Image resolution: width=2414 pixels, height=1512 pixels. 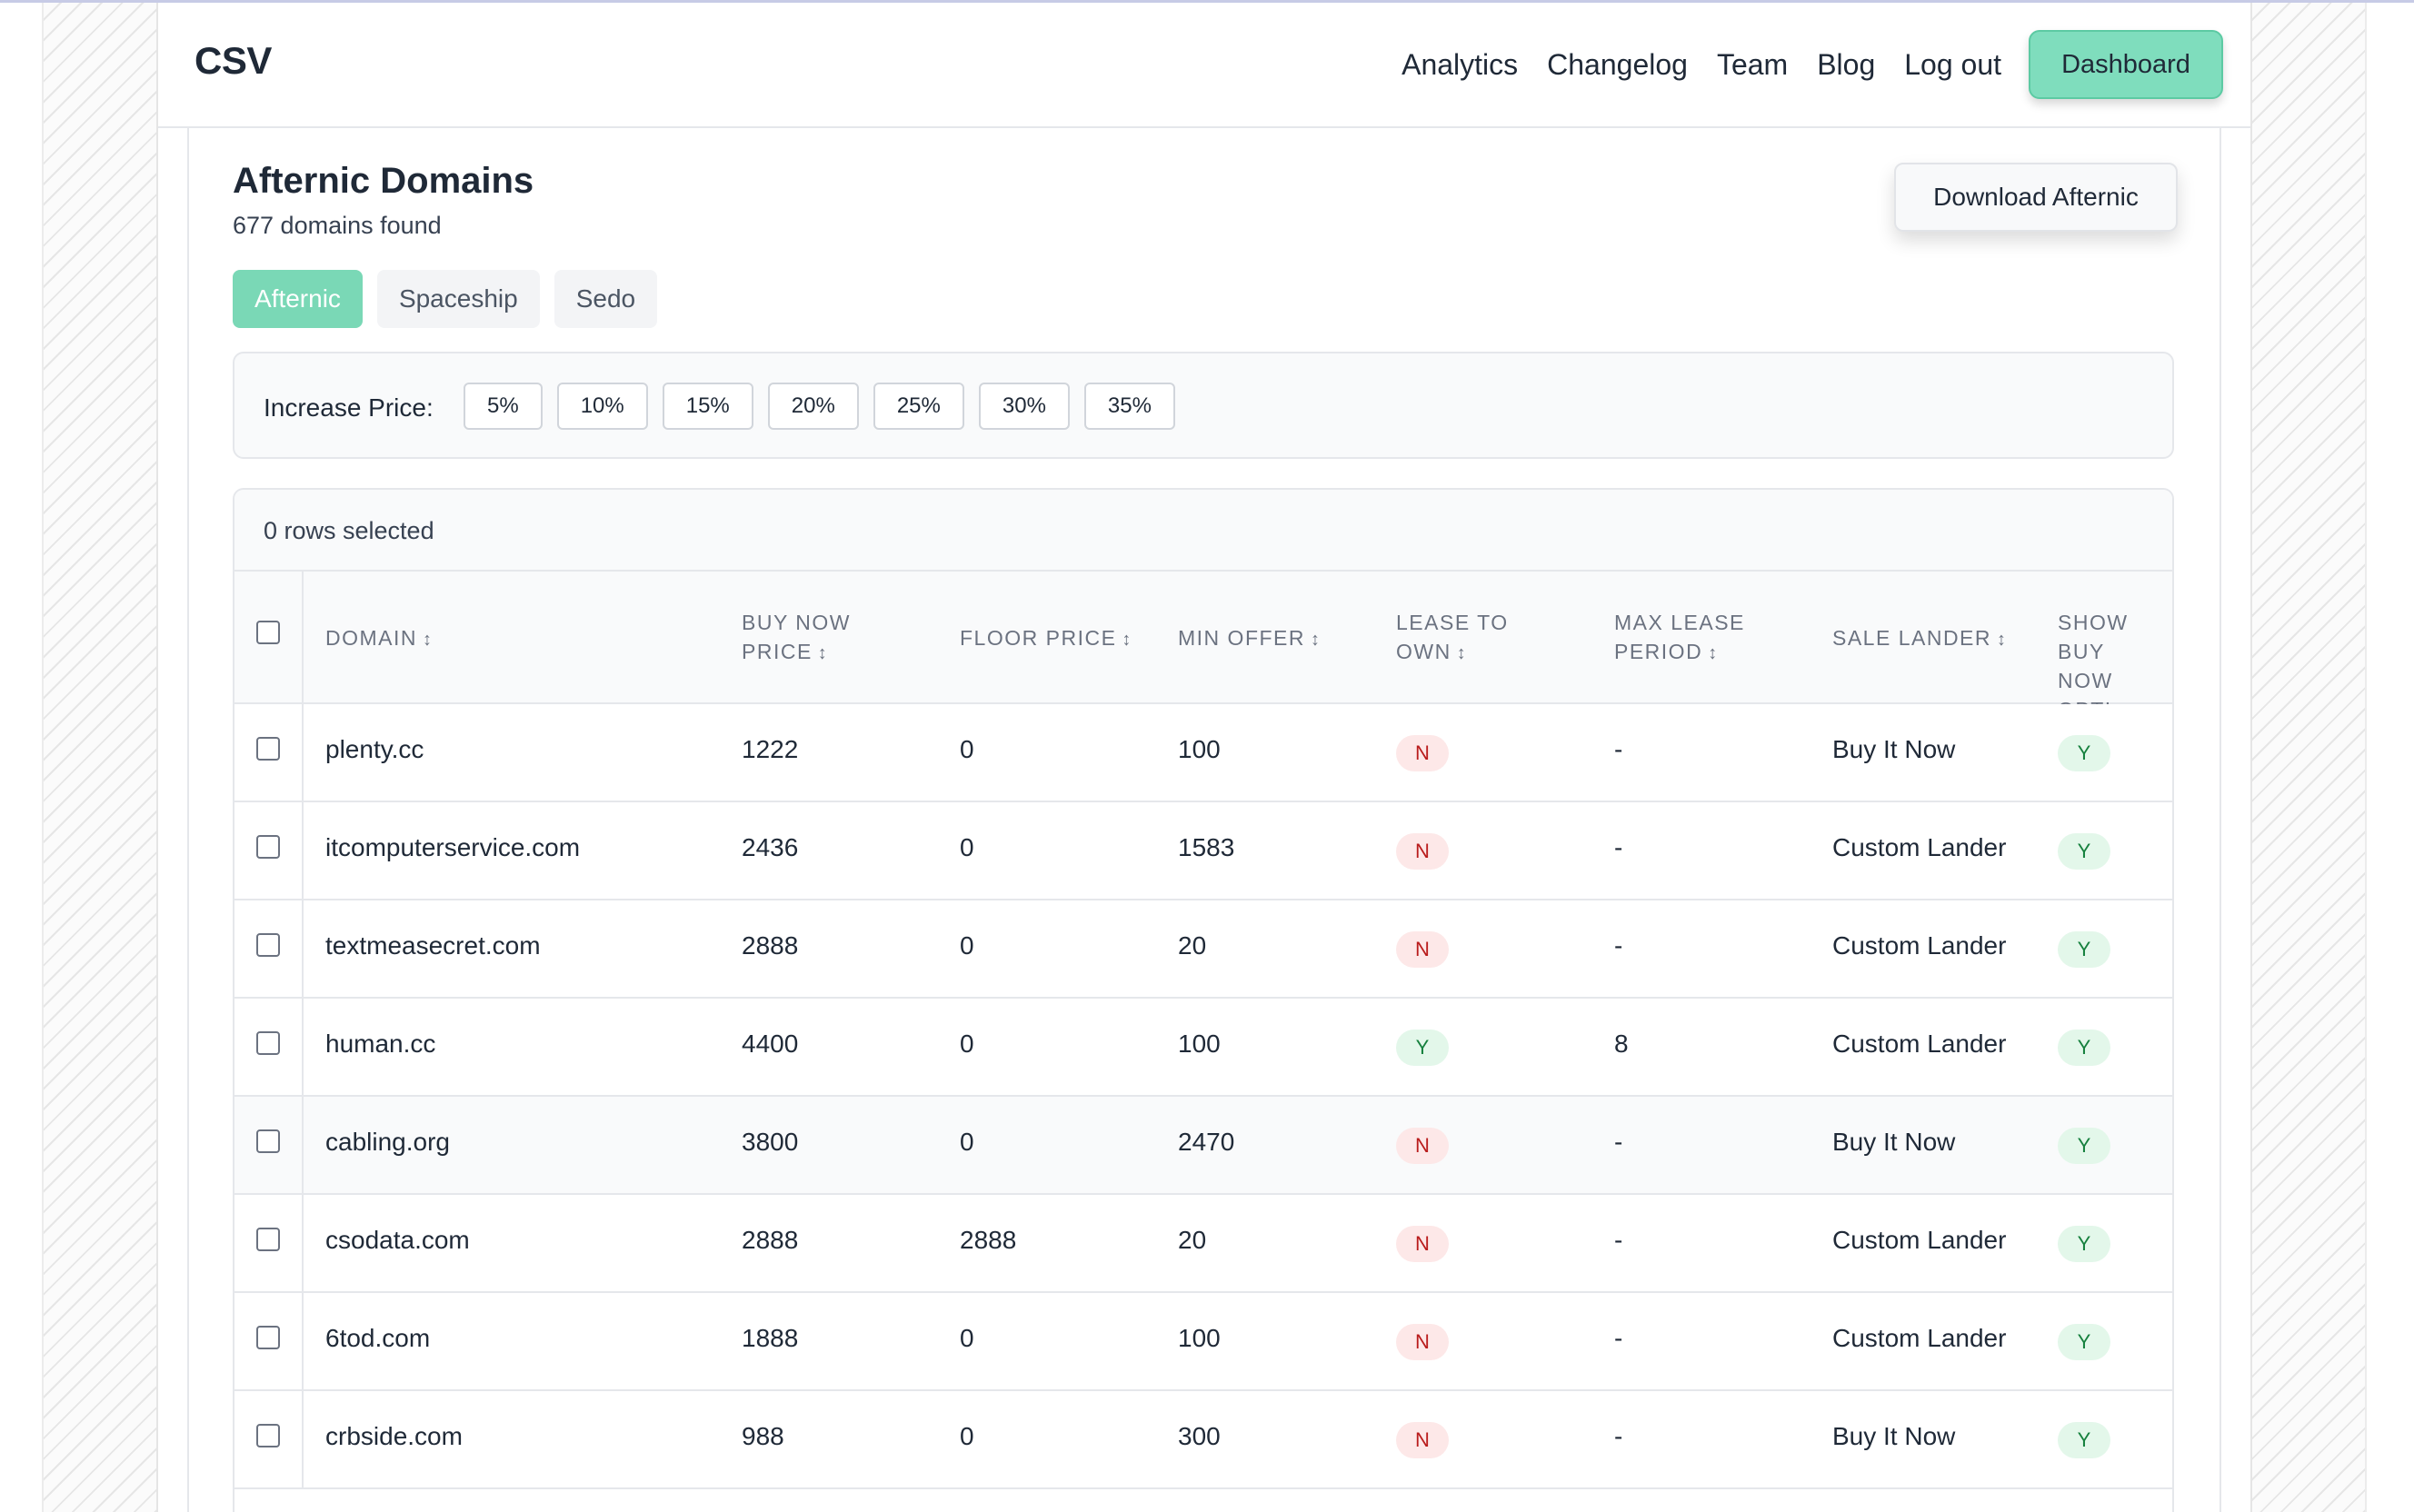 What do you see at coordinates (1129, 406) in the screenshot?
I see `increase-35-button: 35%` at bounding box center [1129, 406].